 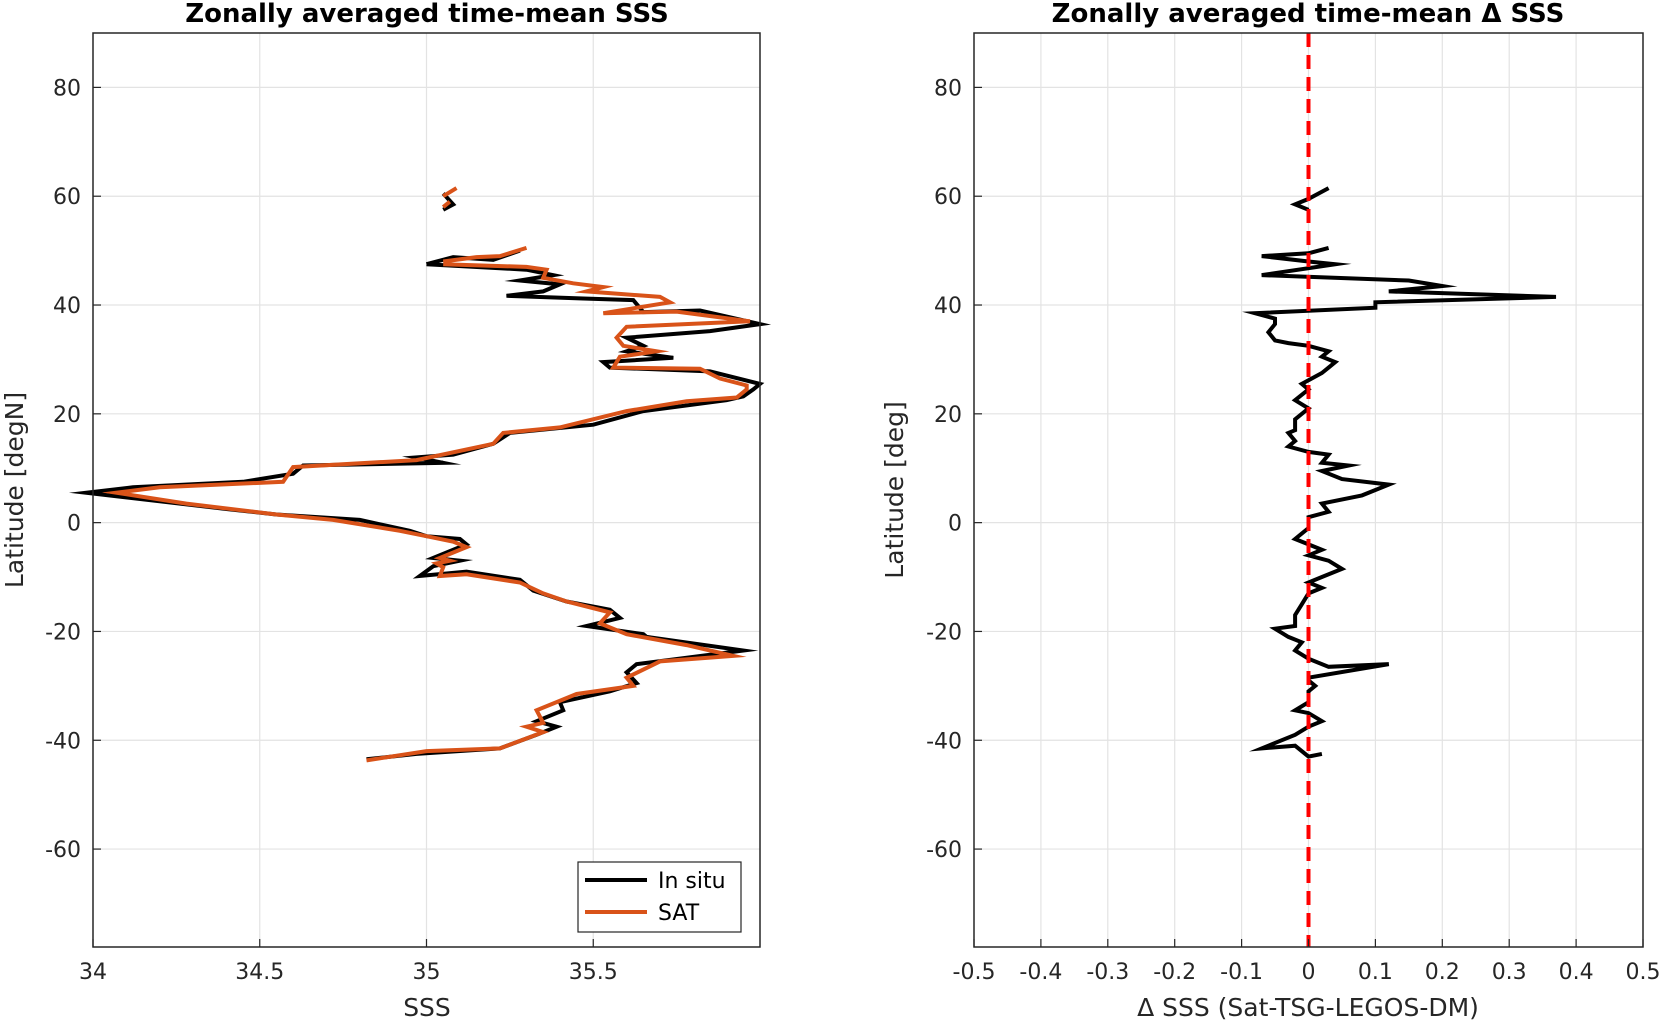 What do you see at coordinates (427, 14) in the screenshot?
I see `left-chart-title: Zonally averaged time-mean SSS` at bounding box center [427, 14].